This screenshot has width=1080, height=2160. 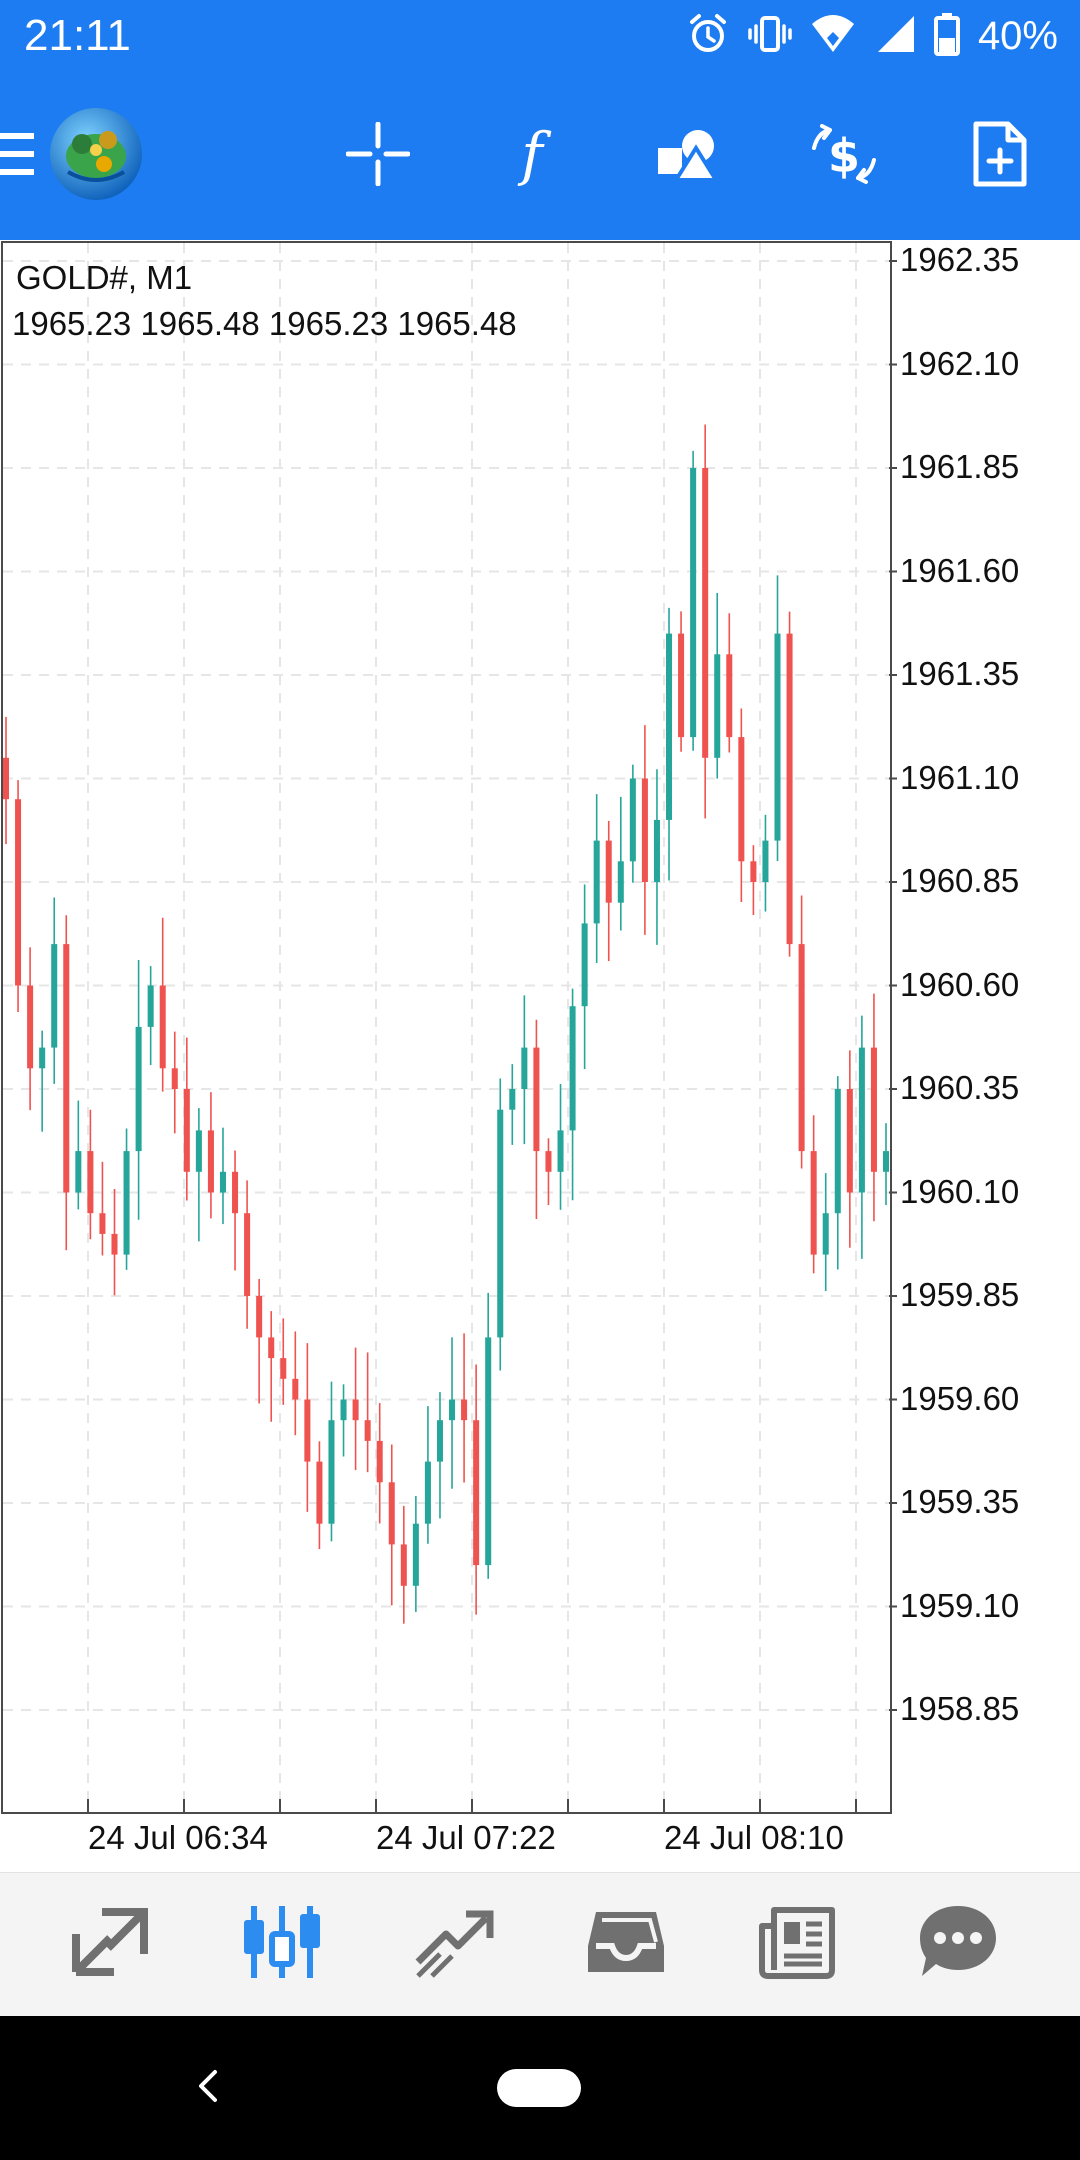 I want to click on y-tick-label: 1958.85, so click(x=960, y=1708).